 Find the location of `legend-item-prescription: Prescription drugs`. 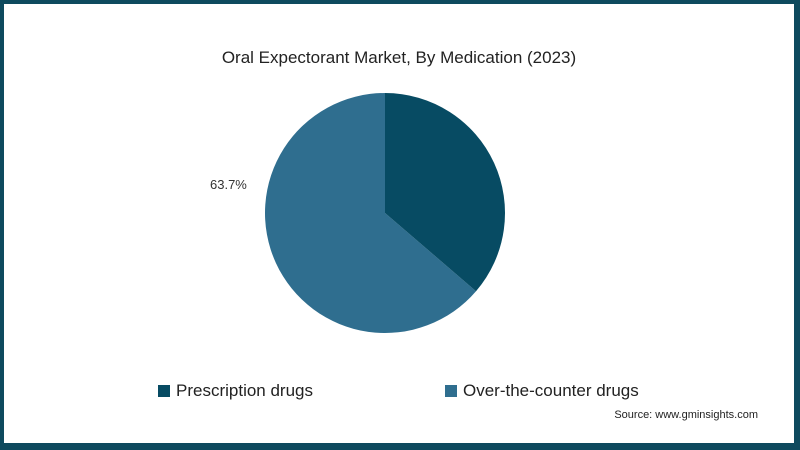

legend-item-prescription: Prescription drugs is located at coordinates (235, 391).